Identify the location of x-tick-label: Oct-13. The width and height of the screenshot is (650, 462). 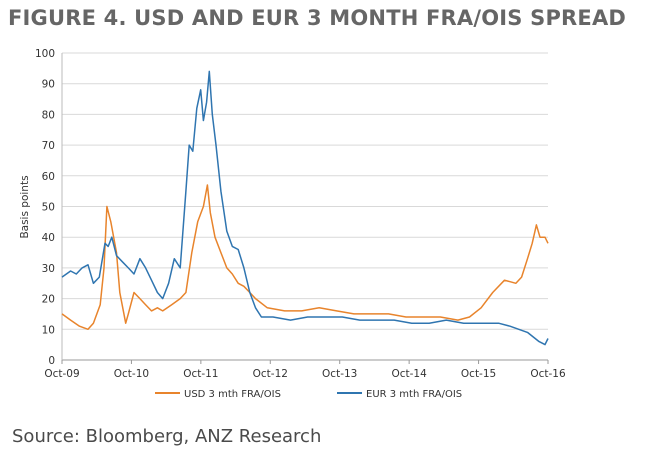
(339, 374).